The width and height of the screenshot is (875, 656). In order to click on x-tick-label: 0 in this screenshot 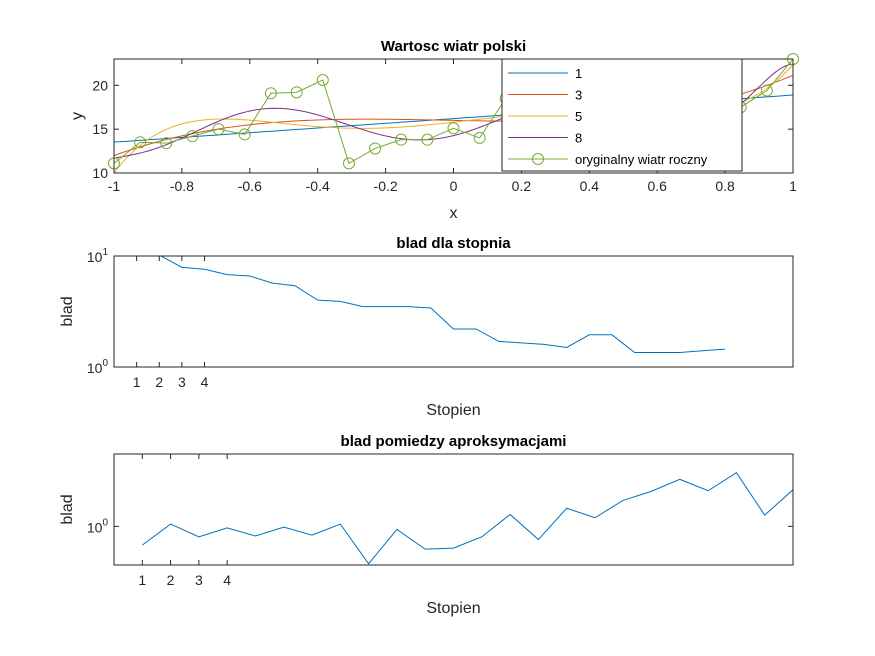, I will do `click(454, 186)`.